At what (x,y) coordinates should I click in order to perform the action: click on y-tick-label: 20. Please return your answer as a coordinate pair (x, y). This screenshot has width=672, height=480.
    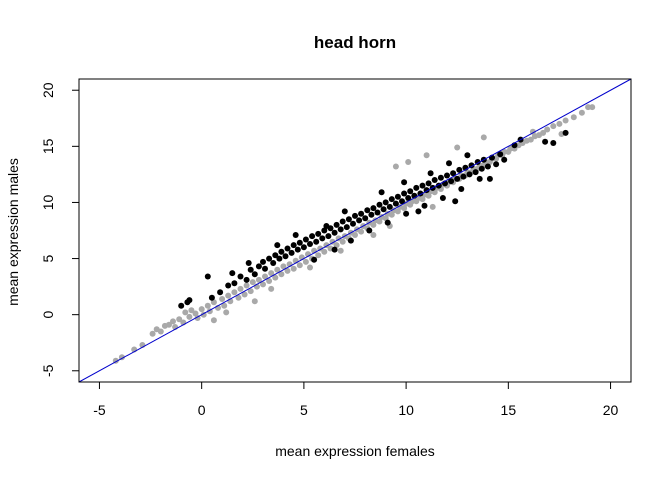
    Looking at the image, I should click on (48, 90).